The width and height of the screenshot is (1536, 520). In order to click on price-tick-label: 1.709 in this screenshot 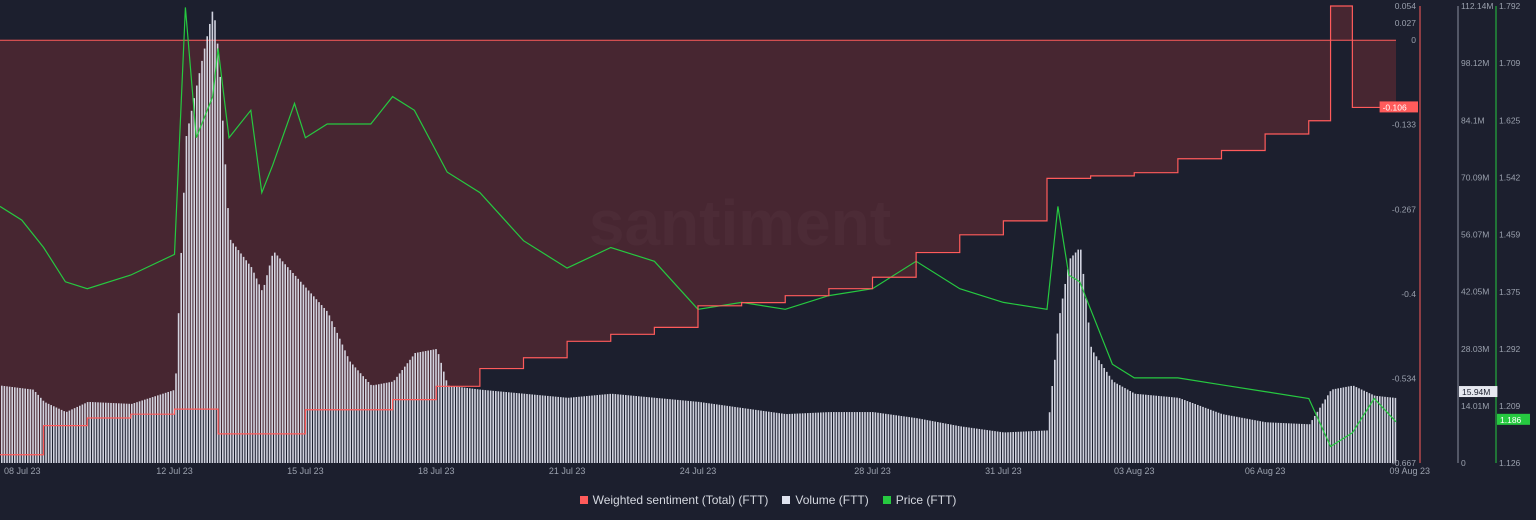, I will do `click(1510, 63)`.